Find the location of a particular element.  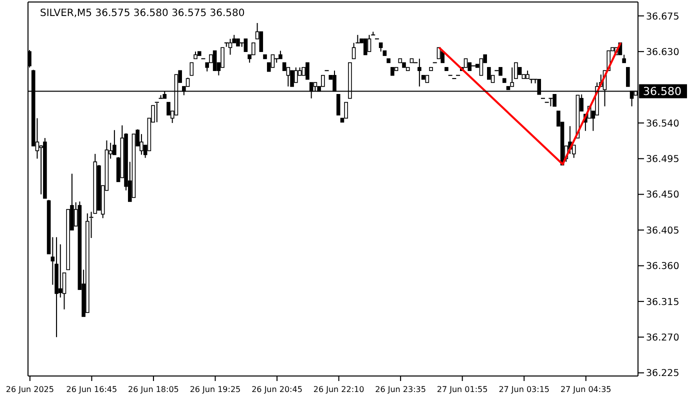

y-tick-label: 36.450 is located at coordinates (663, 195).